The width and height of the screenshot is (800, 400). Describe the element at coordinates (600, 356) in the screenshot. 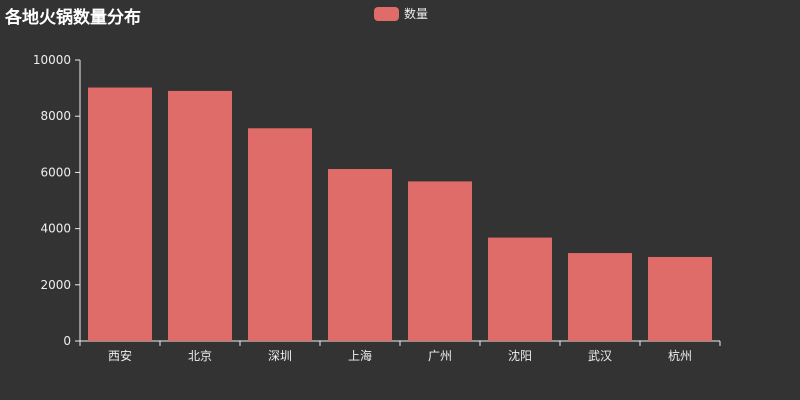

I see `x-tick-label: 武汉` at that location.